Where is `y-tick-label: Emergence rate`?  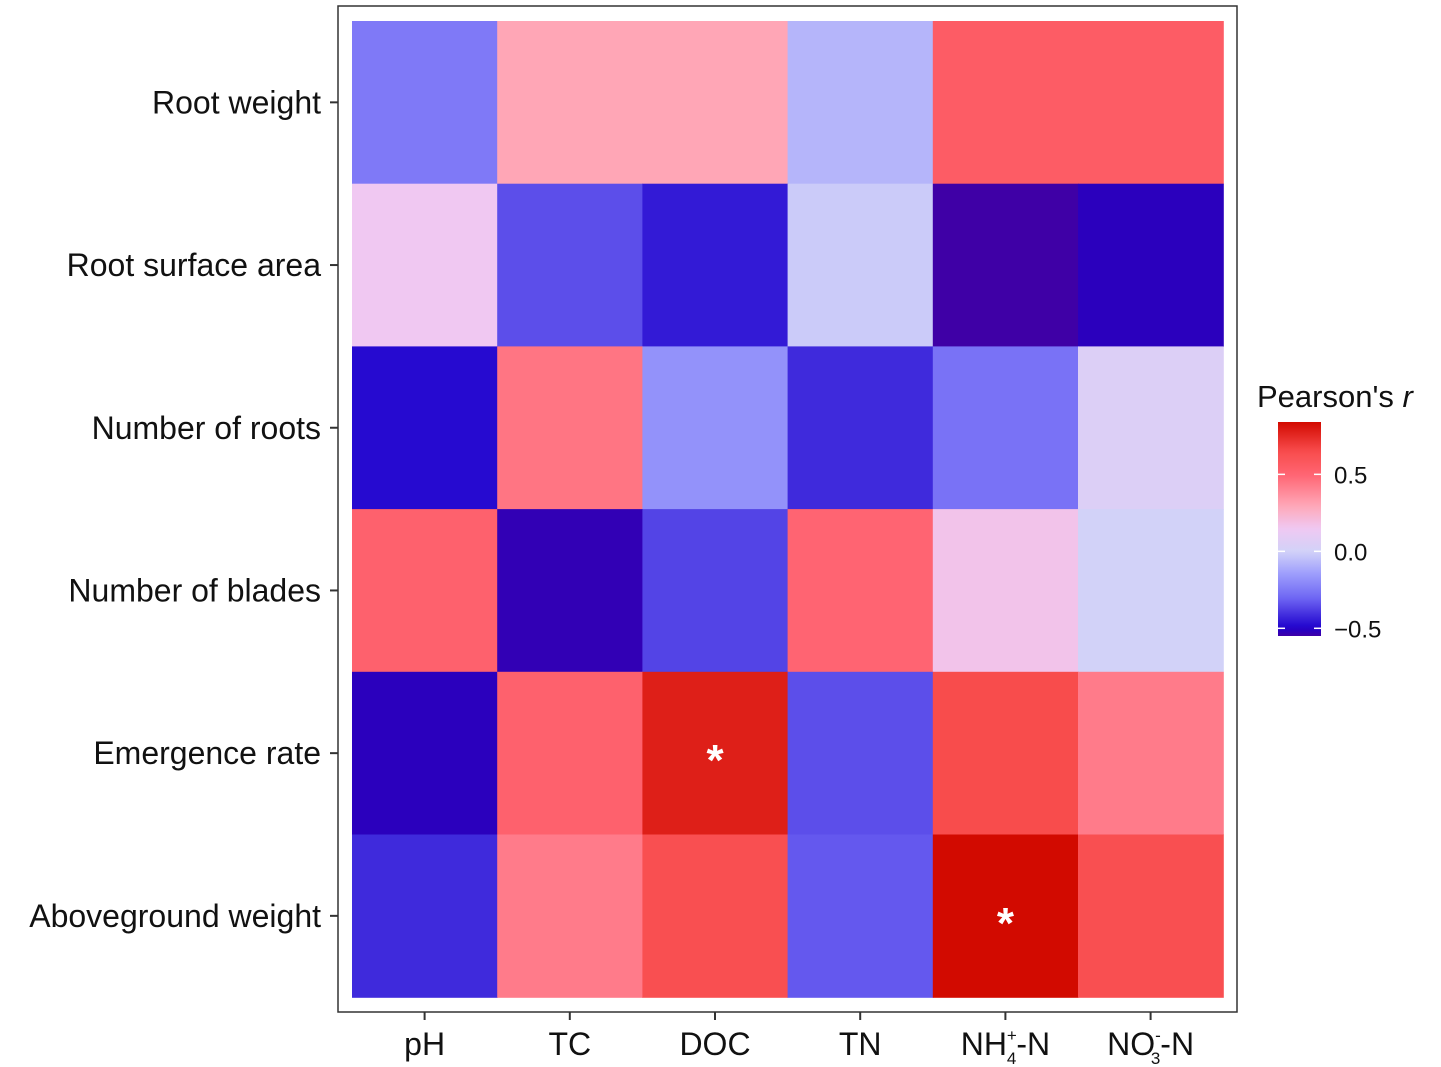 y-tick-label: Emergence rate is located at coordinates (207, 753).